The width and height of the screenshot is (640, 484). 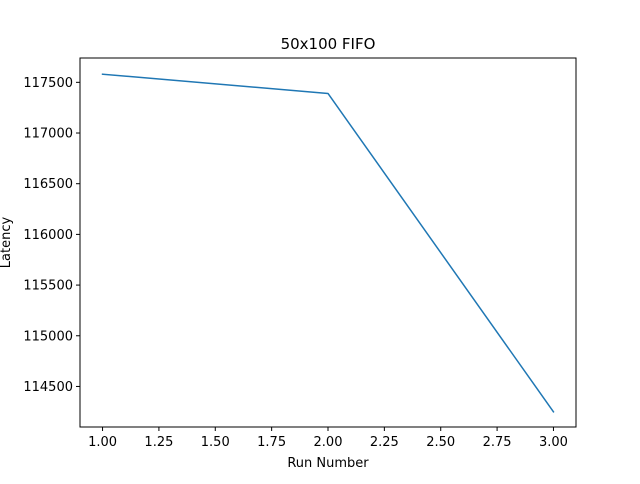 What do you see at coordinates (328, 44) in the screenshot?
I see `chart-title: 50x100 FIFO` at bounding box center [328, 44].